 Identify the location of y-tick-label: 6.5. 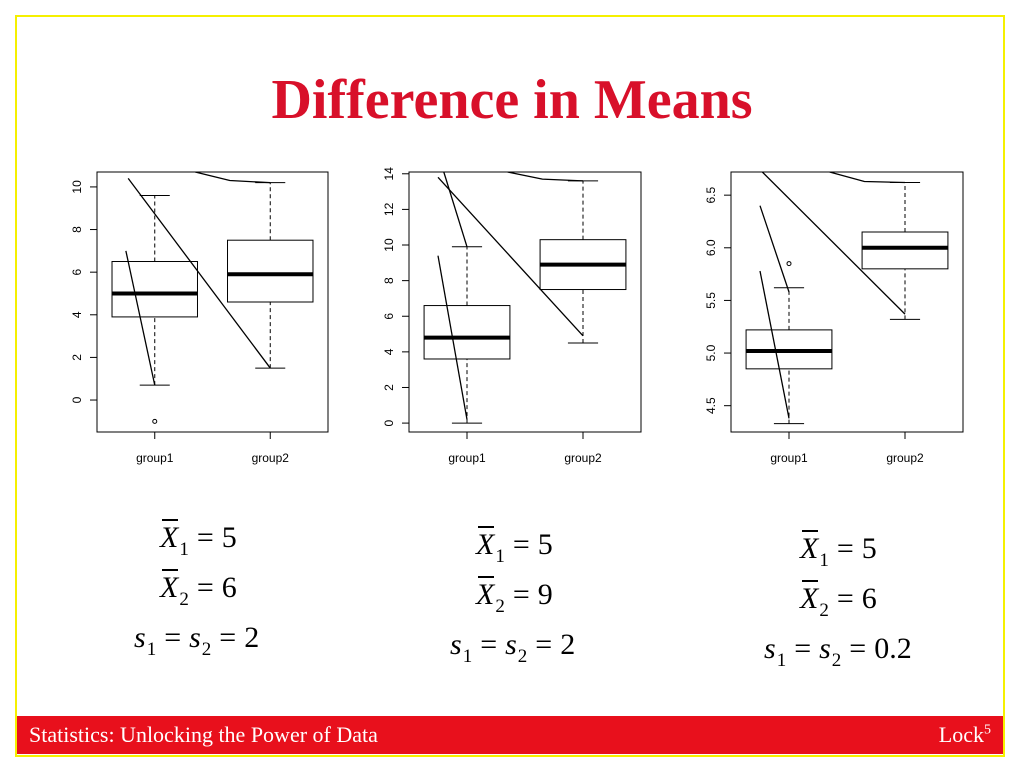
(711, 194).